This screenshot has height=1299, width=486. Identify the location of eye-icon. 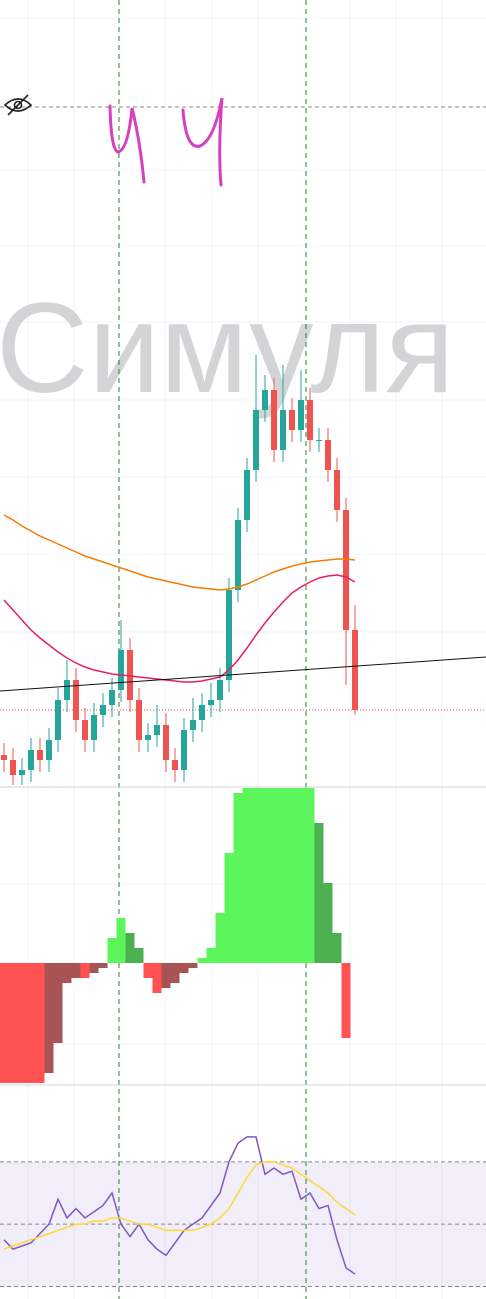
(18, 105).